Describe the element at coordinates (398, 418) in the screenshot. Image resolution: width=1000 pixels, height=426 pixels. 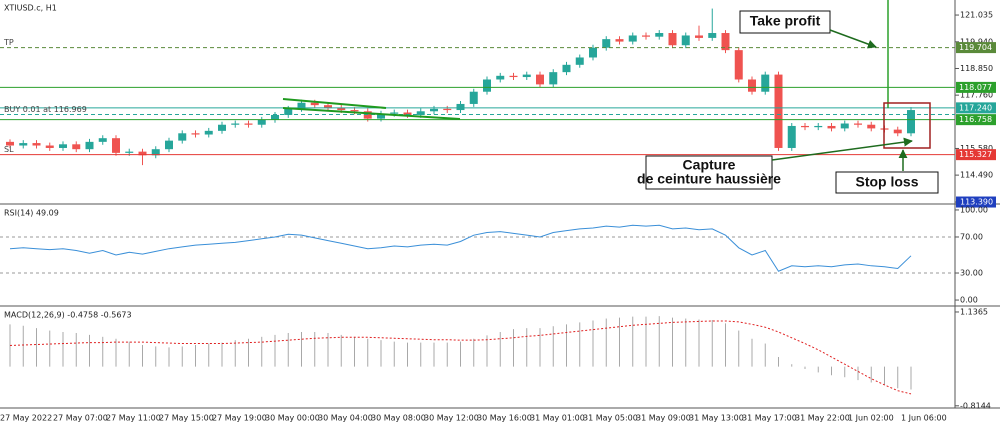
I see `x-tick-label: 30 May 08:00` at that location.